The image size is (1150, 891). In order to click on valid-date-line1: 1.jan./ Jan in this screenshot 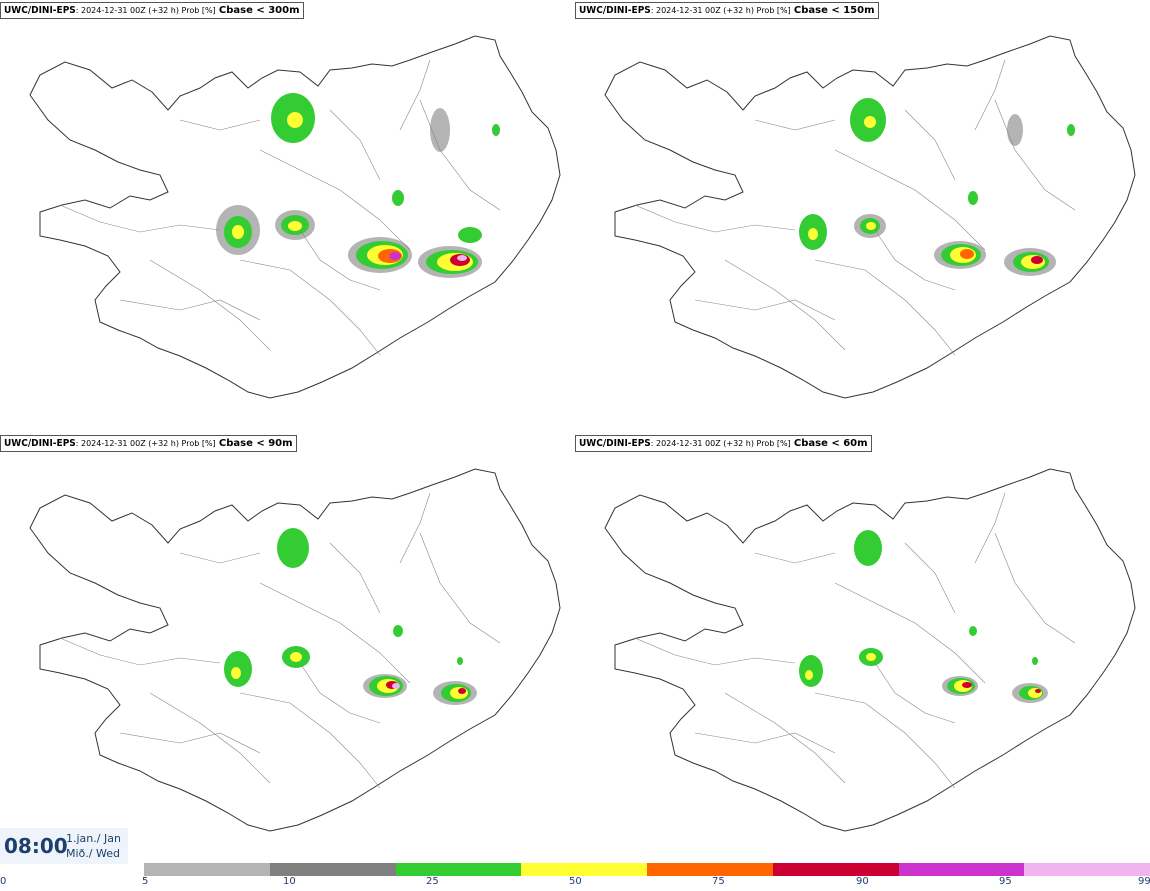, I will do `click(93, 838)`.